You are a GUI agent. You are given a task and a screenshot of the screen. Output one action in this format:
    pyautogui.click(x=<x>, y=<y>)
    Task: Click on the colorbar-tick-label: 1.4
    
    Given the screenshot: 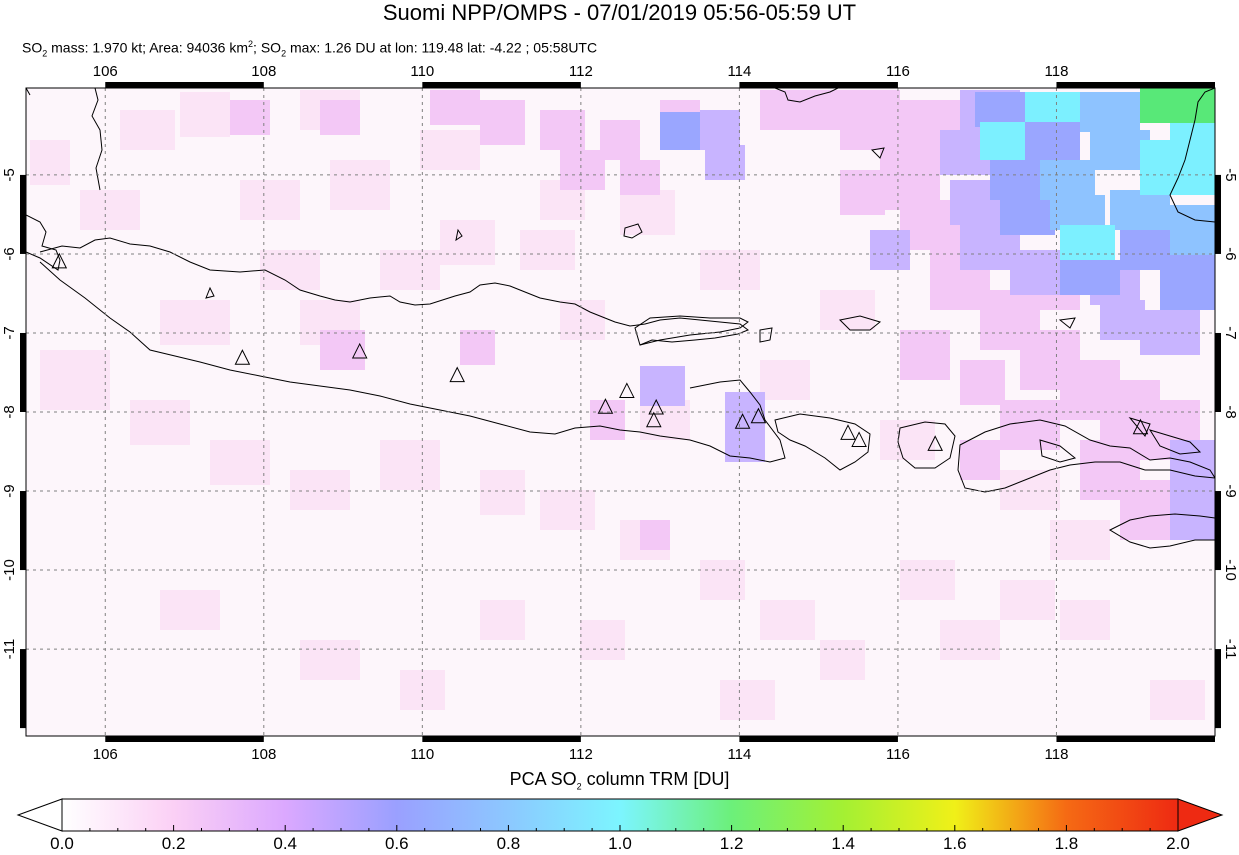 What is the action you would take?
    pyautogui.click(x=843, y=843)
    